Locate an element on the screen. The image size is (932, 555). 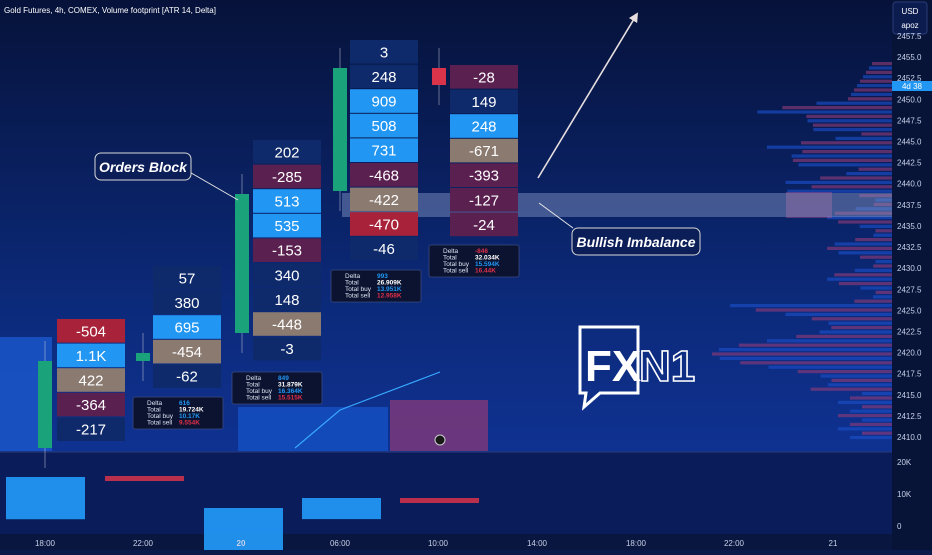
currency-badge is located at coordinates (910, 18).